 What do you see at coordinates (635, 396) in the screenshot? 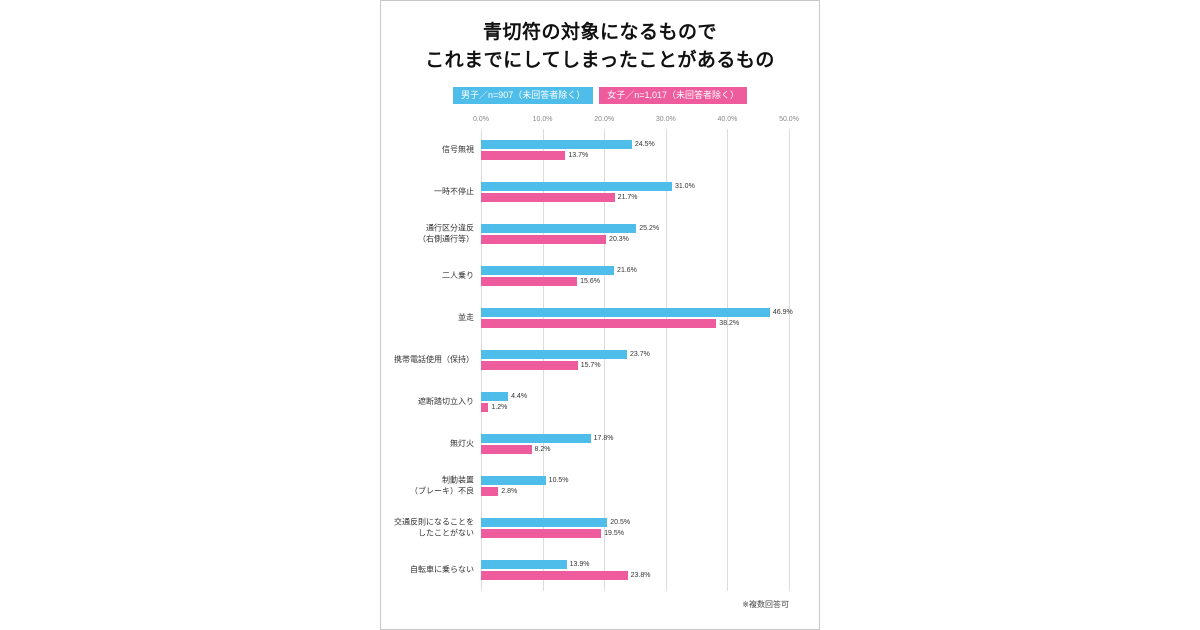
I see `bar-line-male: 4.4%` at bounding box center [635, 396].